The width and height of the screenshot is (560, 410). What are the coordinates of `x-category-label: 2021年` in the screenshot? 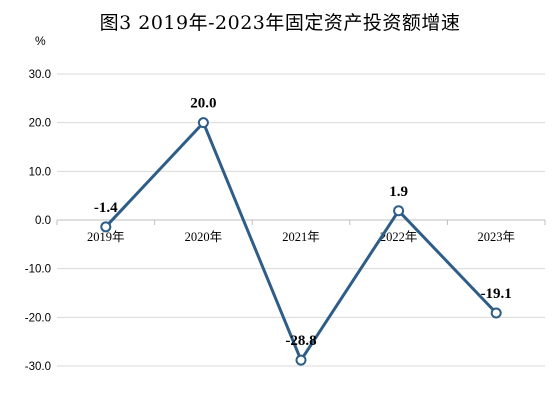 It's located at (301, 237).